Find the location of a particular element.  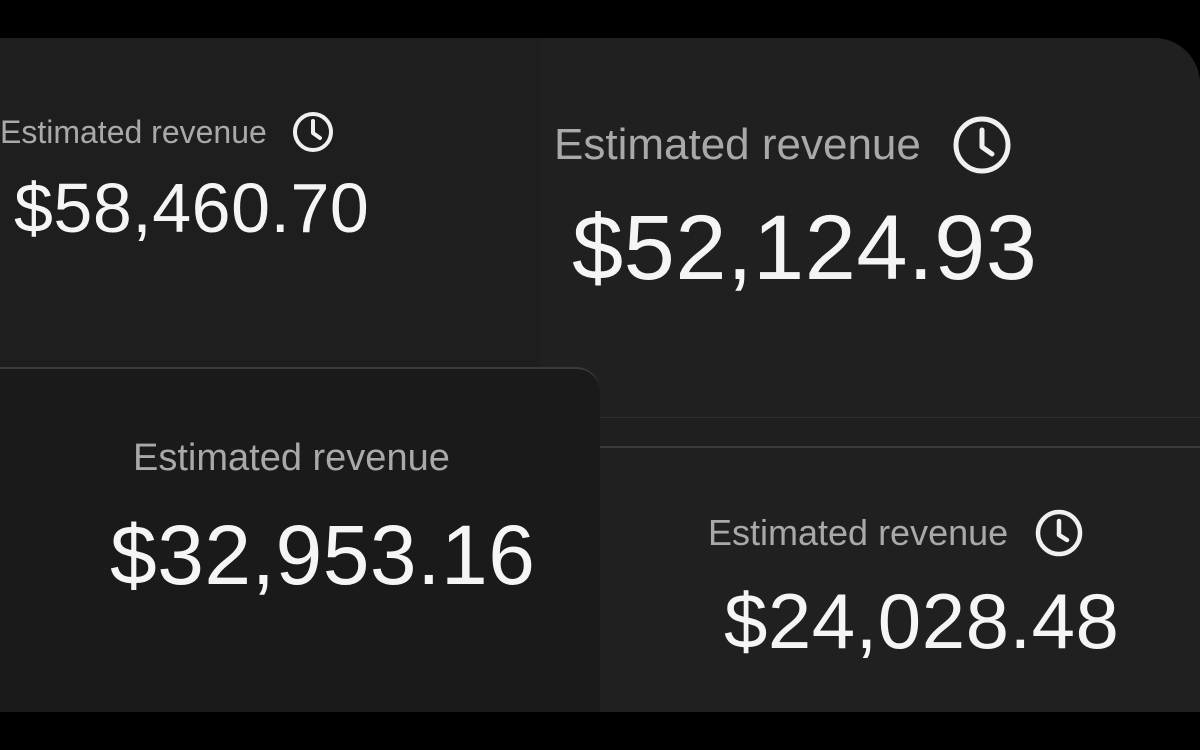

revenue-amount: $32,953.16 is located at coordinates (323, 555).